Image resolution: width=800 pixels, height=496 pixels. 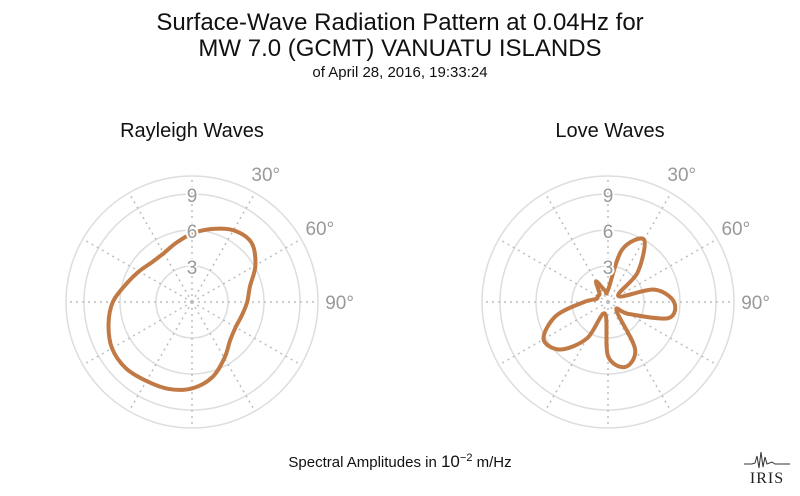 What do you see at coordinates (364, 462) in the screenshot?
I see `caption-prefix: Spectral Amplitudes in` at bounding box center [364, 462].